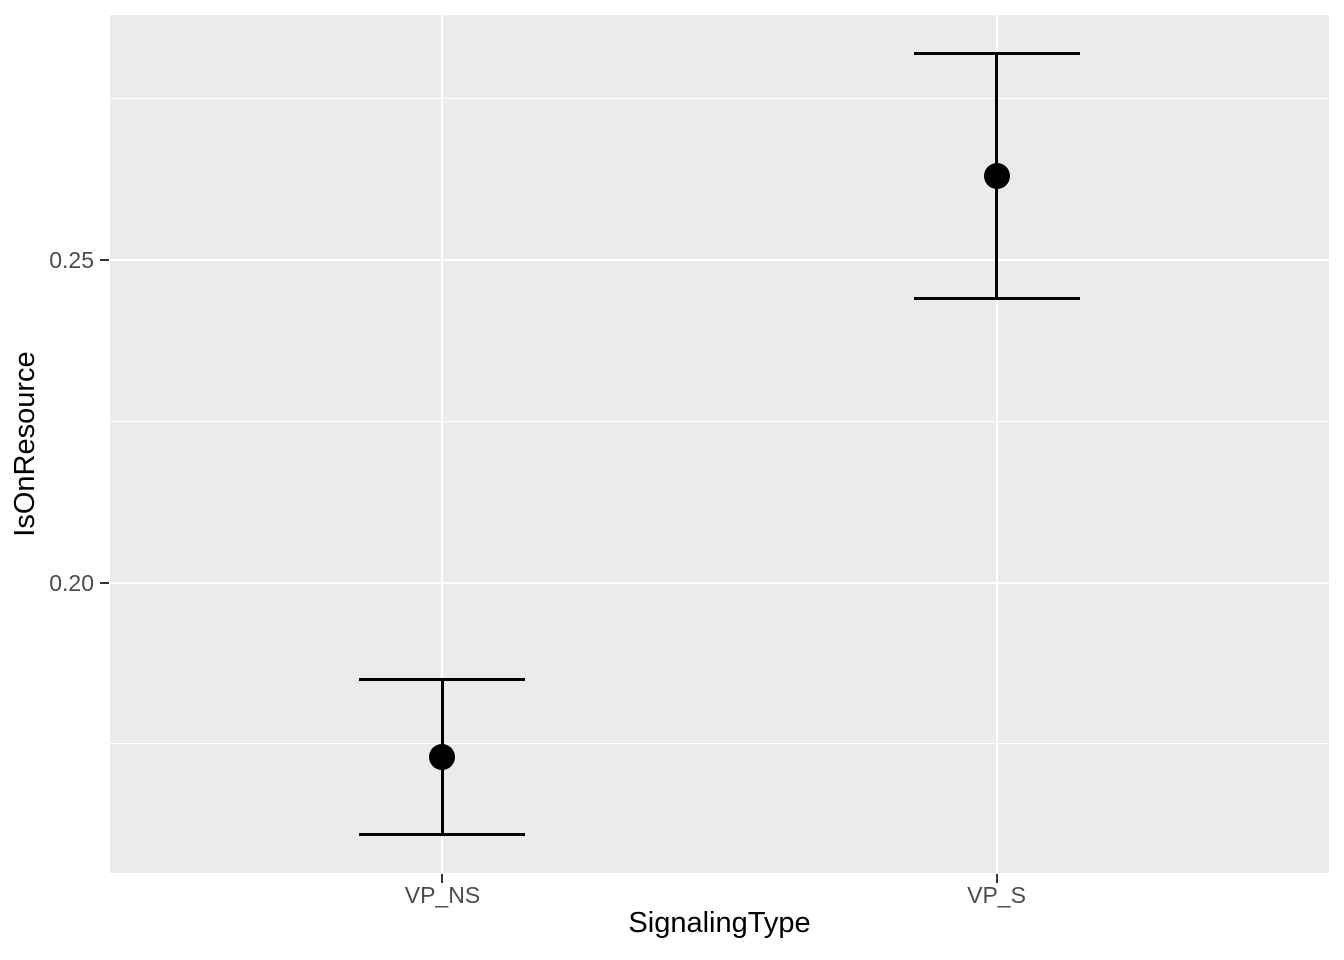 The width and height of the screenshot is (1344, 960). What do you see at coordinates (71, 260) in the screenshot?
I see `y-tick-label: 0.25` at bounding box center [71, 260].